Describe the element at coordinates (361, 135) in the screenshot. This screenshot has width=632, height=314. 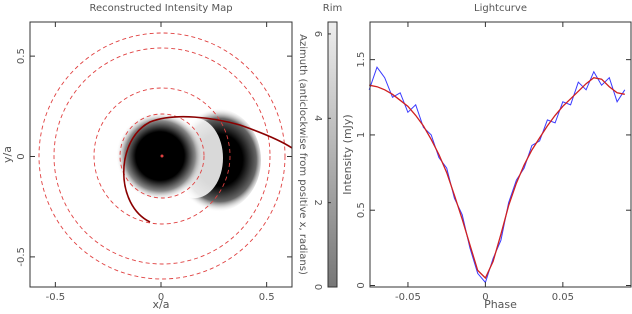
I see `y-tick-label: 1` at that location.